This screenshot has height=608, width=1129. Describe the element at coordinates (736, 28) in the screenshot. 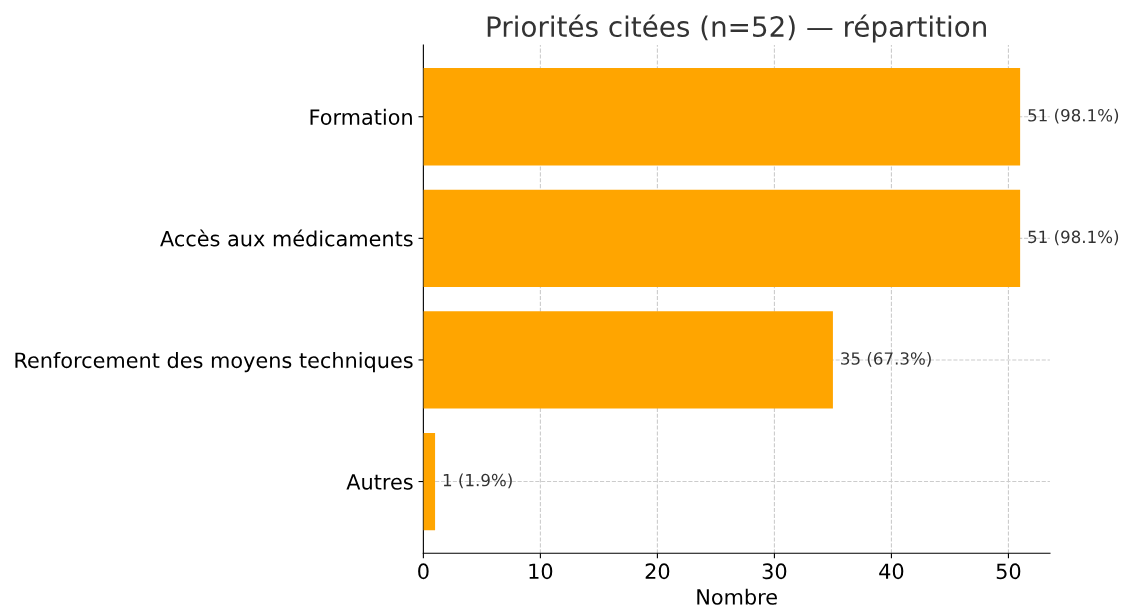

I see `chart-title: Priorités citées (n=52) — répartition` at that location.